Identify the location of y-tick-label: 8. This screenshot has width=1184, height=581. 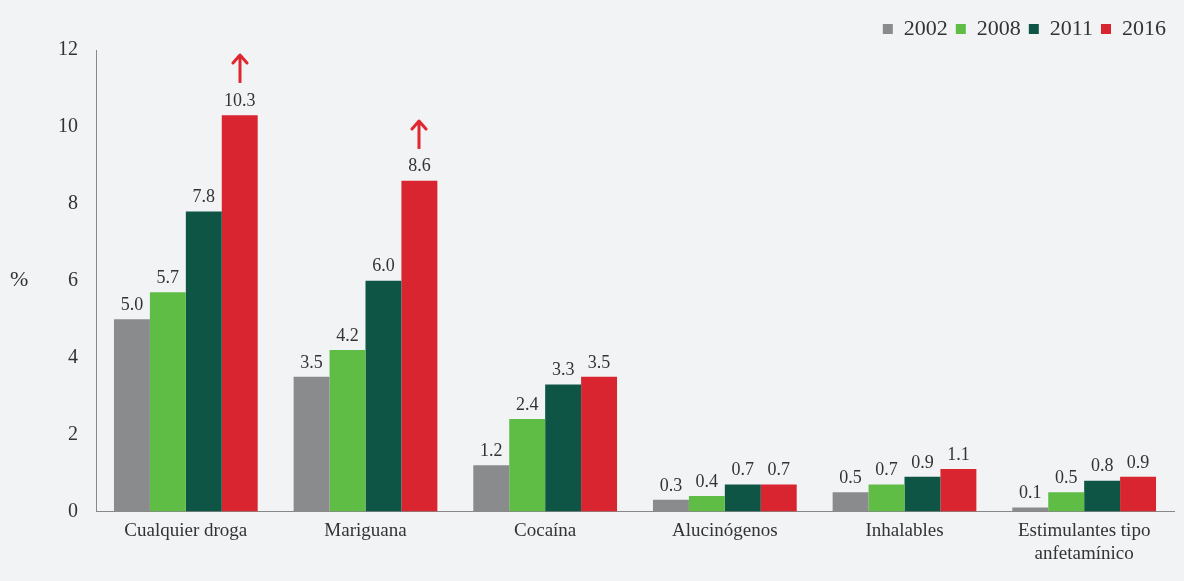
(73, 202).